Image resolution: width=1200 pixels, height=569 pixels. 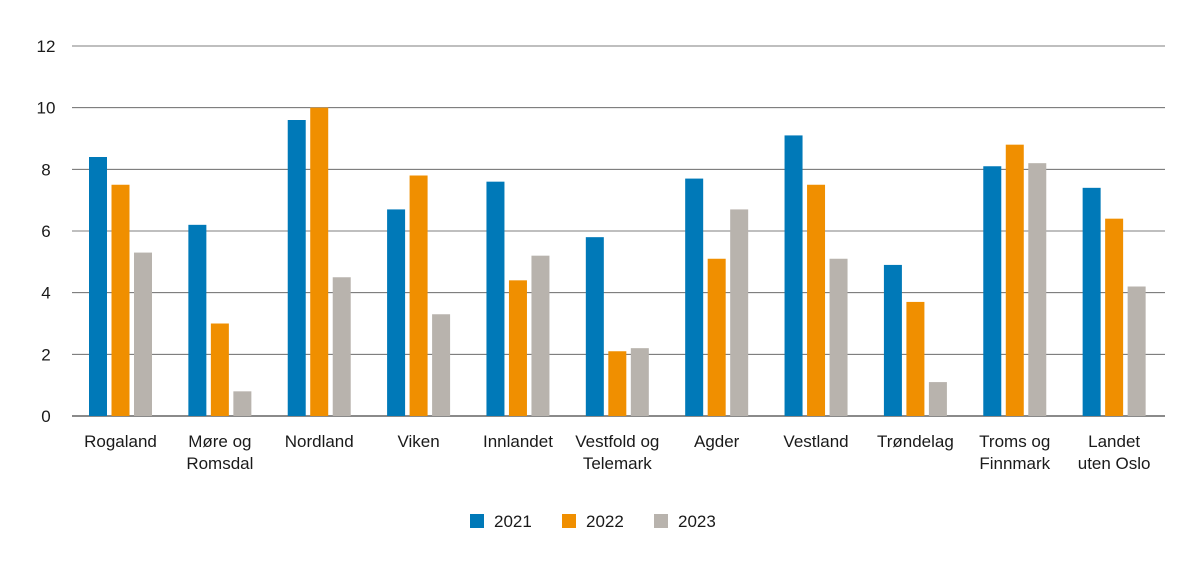 I want to click on legend-label: 2023, so click(x=697, y=521).